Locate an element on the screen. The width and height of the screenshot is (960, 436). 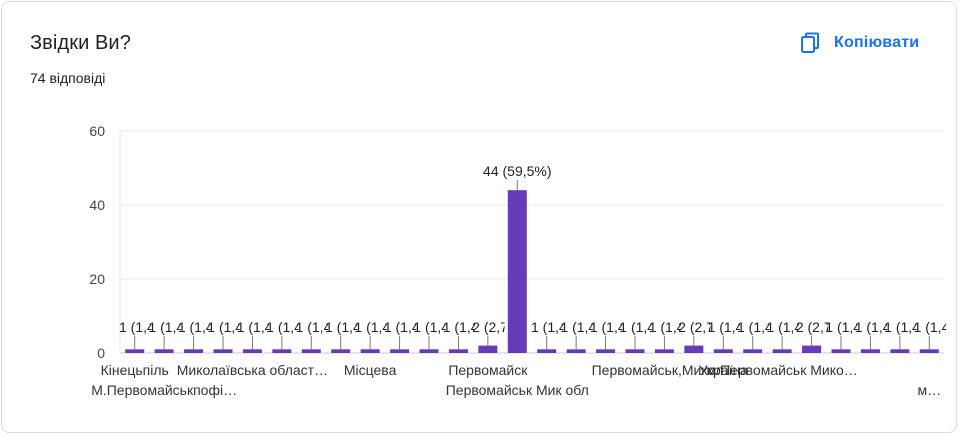
x-tick-label: Первомайск is located at coordinates (488, 370).